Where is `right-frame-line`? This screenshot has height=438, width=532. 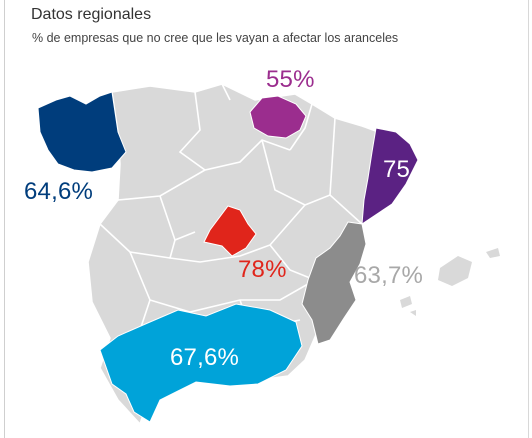
right-frame-line is located at coordinates (528, 219).